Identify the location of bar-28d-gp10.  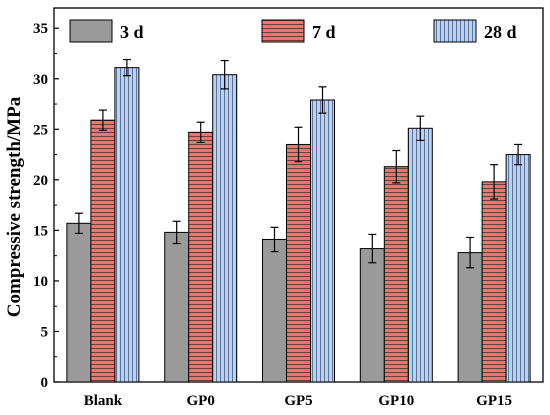
(420, 255).